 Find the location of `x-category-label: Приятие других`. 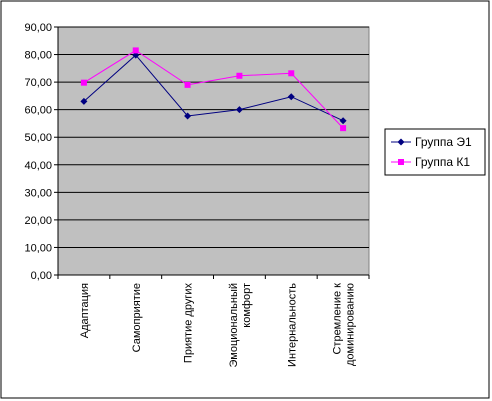

x-category-label: Приятие других is located at coordinates (189, 323).